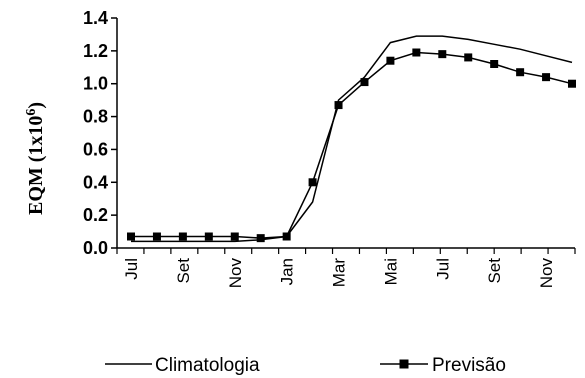  Describe the element at coordinates (95, 248) in the screenshot. I see `y-tick-label: 0.0` at that location.